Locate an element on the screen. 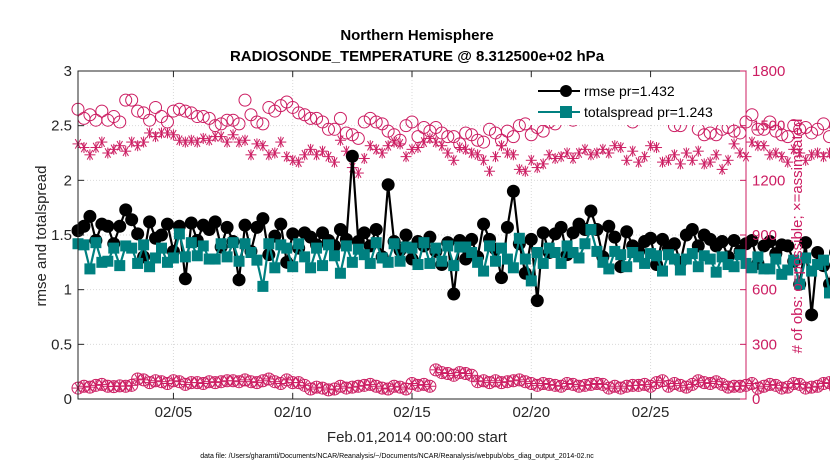 This screenshot has height=470, width=830. y-tick-label-right: 0 is located at coordinates (756, 399).